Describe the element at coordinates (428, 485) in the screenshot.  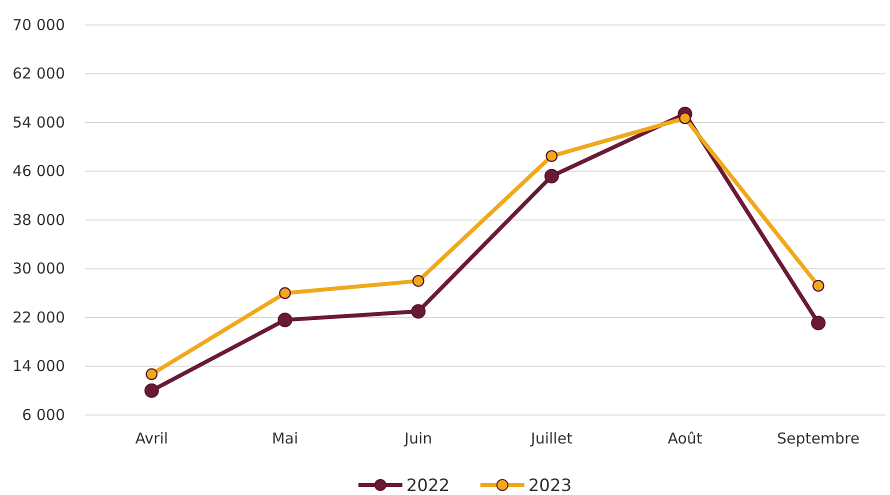
I see `legend-label: 2022` at that location.